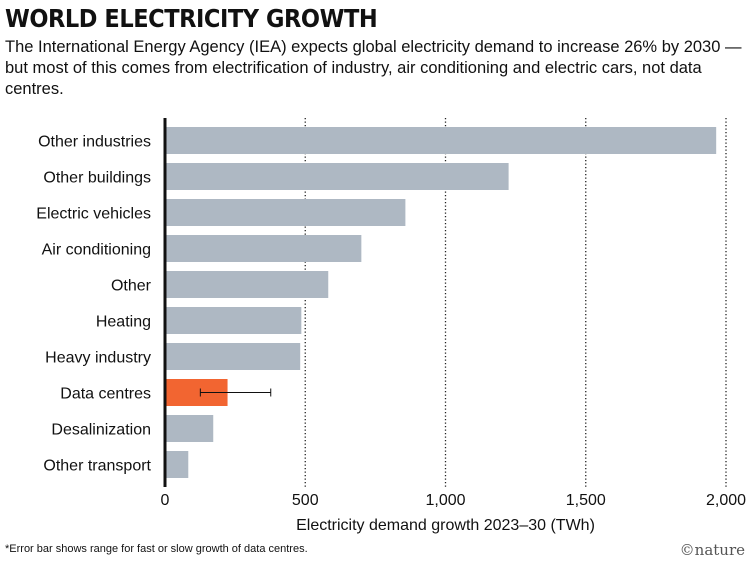 This screenshot has height=569, width=751. Describe the element at coordinates (97, 466) in the screenshot. I see `category-label: Other transport` at that location.